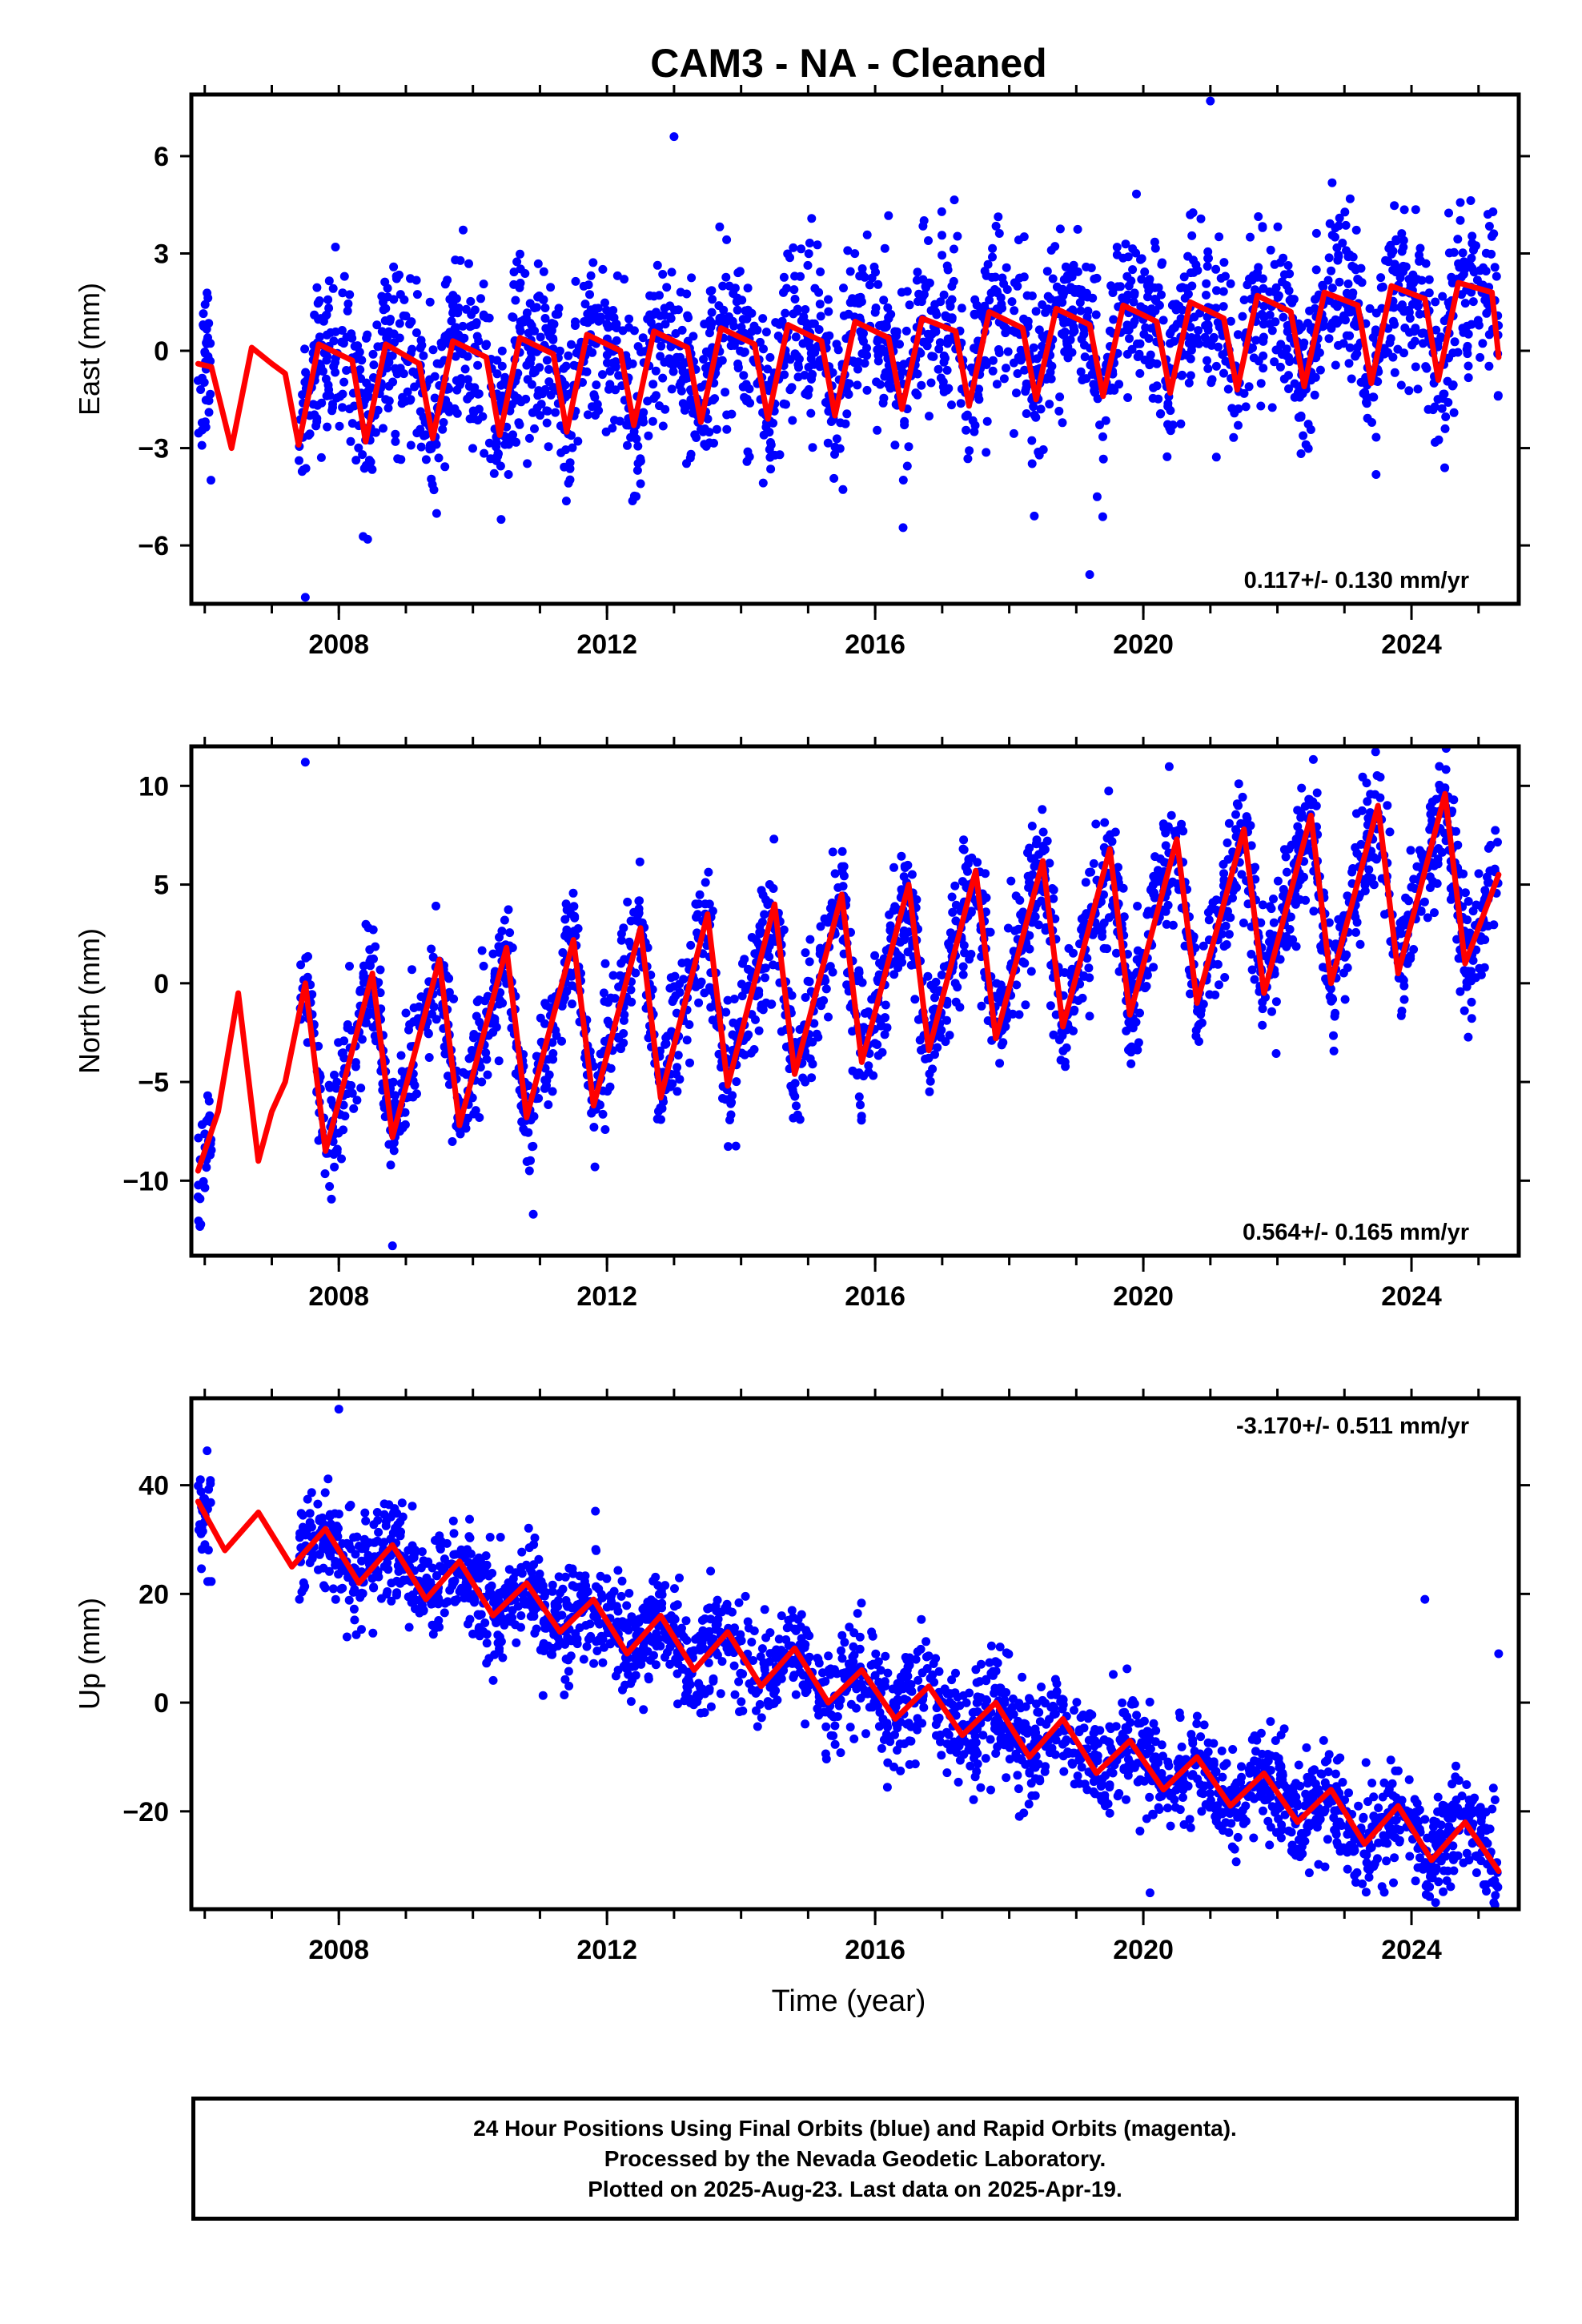 This screenshot has height=2324, width=1582. What do you see at coordinates (154, 1083) in the screenshot?
I see `y-tick-label: −5` at bounding box center [154, 1083].